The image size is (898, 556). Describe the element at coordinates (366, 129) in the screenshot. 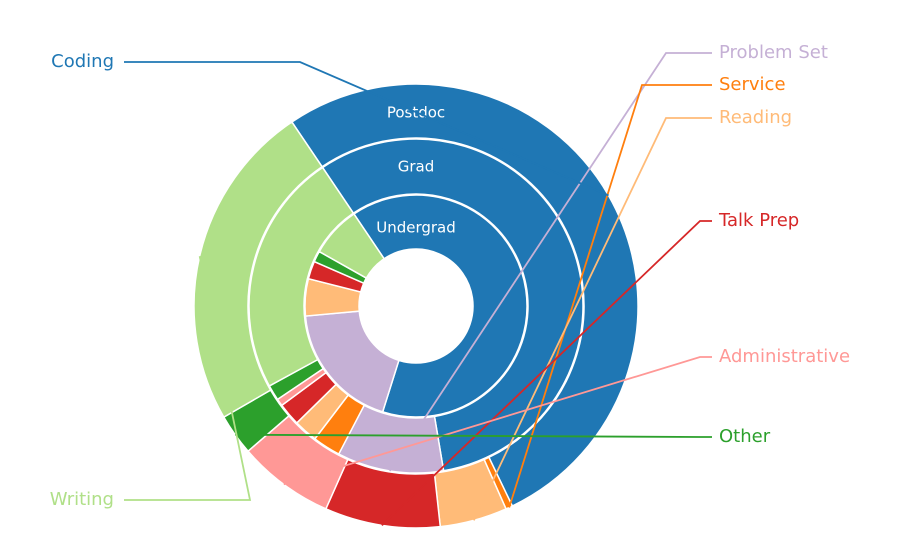

I see `leader-line-coding` at that location.